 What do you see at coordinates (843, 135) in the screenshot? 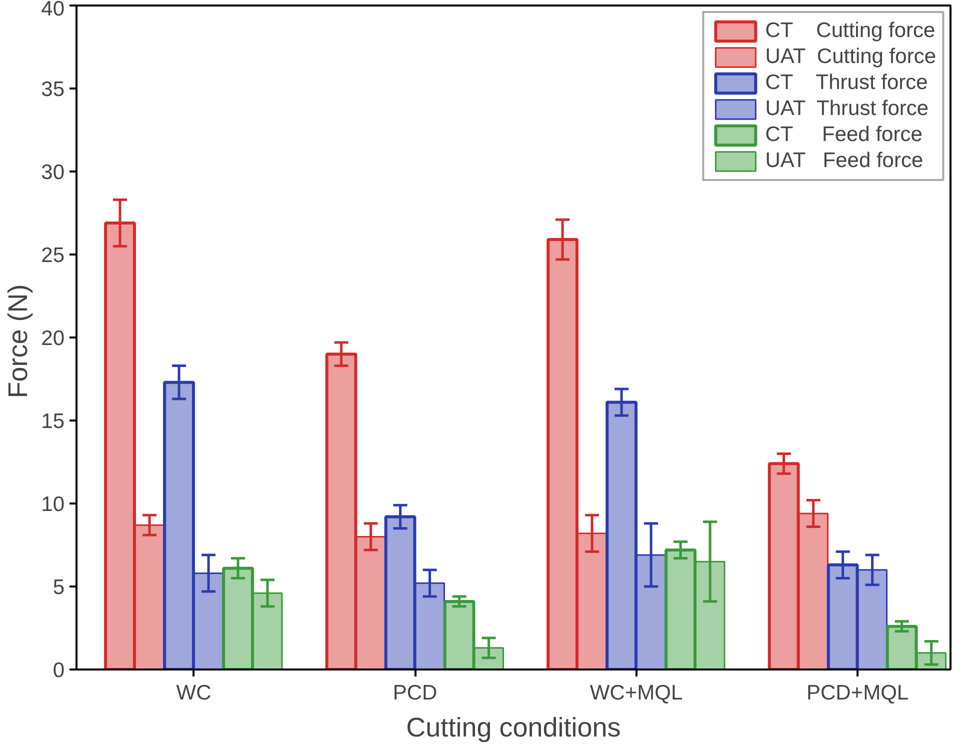
I see `legend-label: CT Feed force` at bounding box center [843, 135].